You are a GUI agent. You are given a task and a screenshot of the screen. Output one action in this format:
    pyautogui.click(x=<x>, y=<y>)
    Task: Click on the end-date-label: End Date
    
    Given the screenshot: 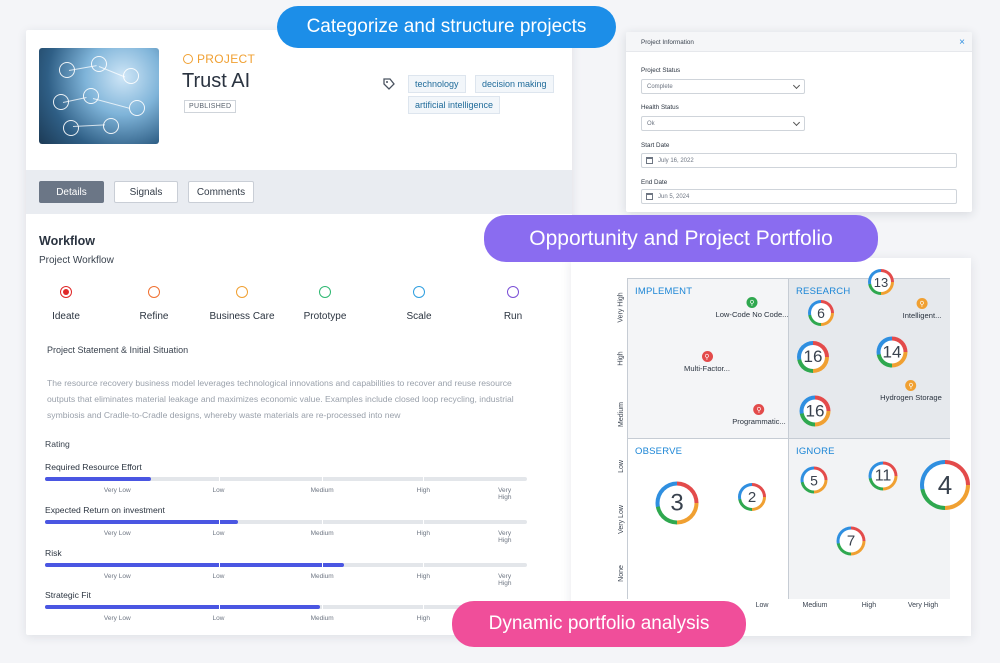 What is the action you would take?
    pyautogui.click(x=654, y=182)
    